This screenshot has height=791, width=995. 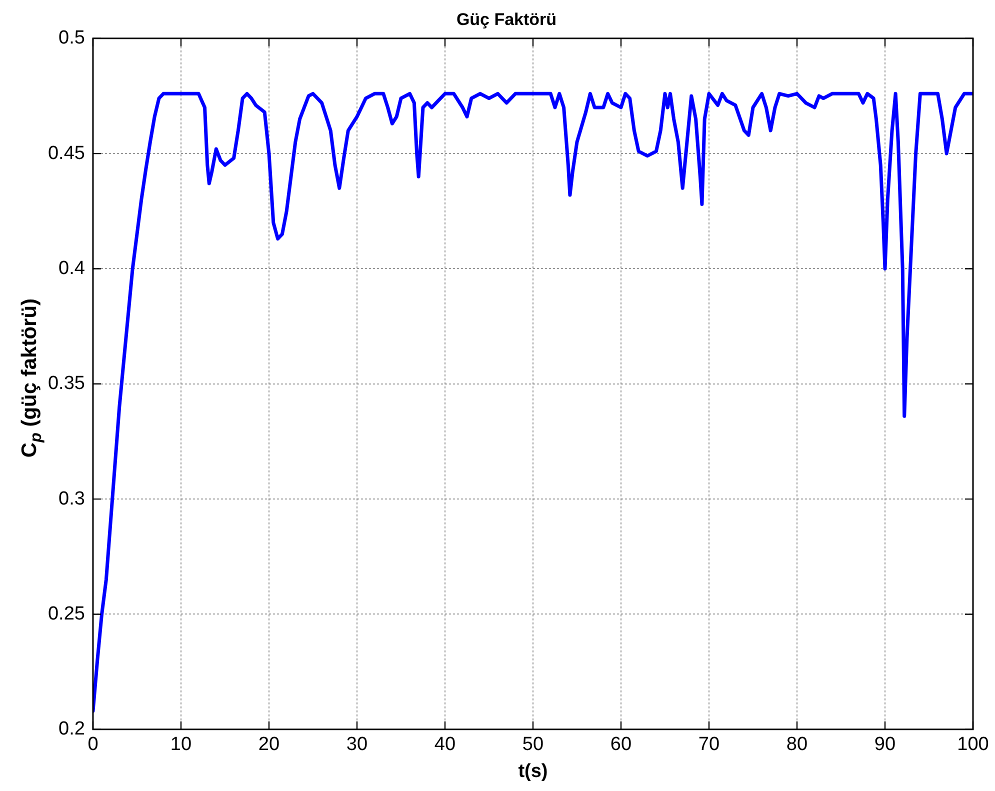 What do you see at coordinates (71, 729) in the screenshot?
I see `y-tick-label: 0.2` at bounding box center [71, 729].